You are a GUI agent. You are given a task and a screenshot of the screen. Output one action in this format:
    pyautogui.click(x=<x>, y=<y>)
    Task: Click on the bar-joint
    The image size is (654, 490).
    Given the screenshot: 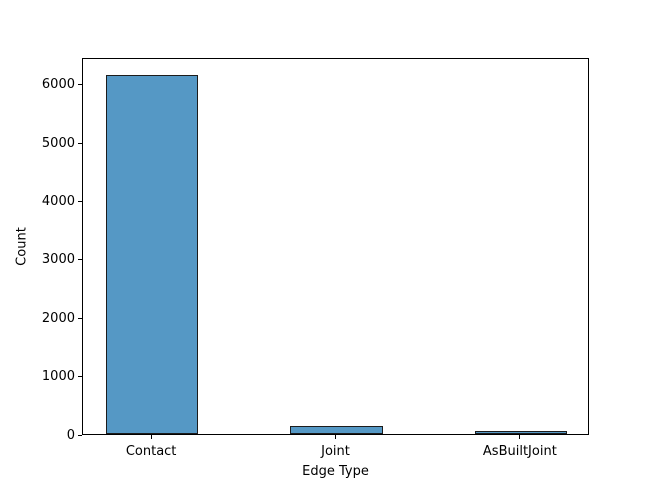 What is the action you would take?
    pyautogui.click(x=336, y=429)
    